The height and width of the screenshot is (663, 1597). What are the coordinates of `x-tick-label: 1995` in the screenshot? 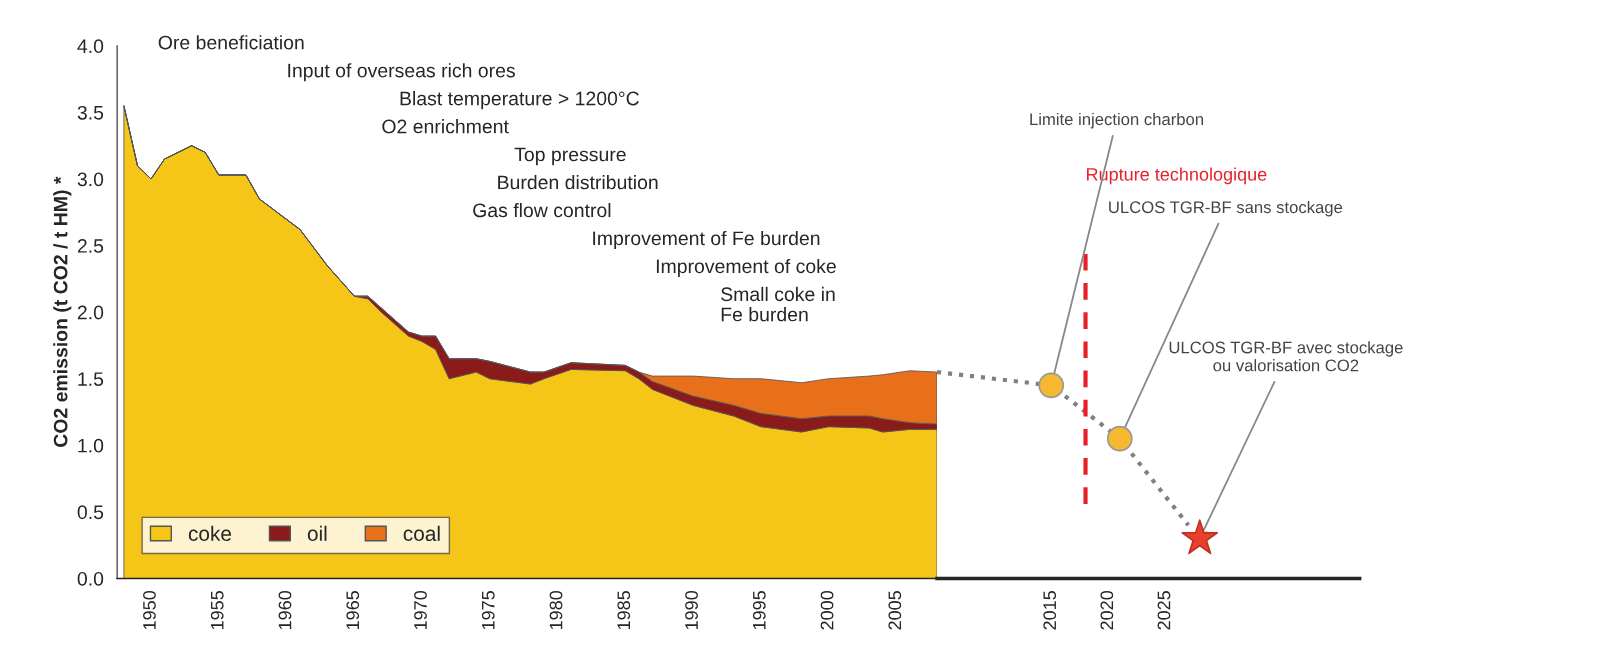 It's located at (759, 610).